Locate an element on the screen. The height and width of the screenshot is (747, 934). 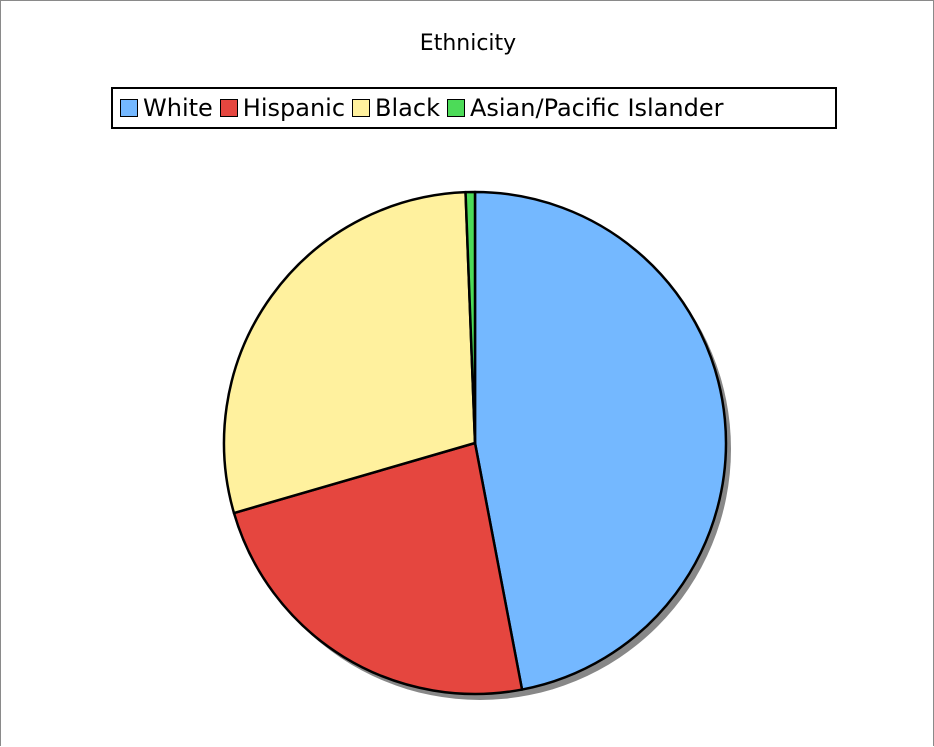
pie-slice-black is located at coordinates (349, 352).